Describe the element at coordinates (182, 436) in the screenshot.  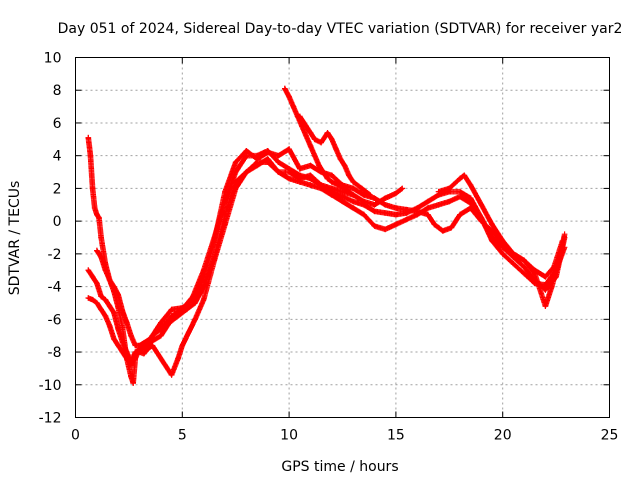
I see `x-tick-label: 5` at that location.